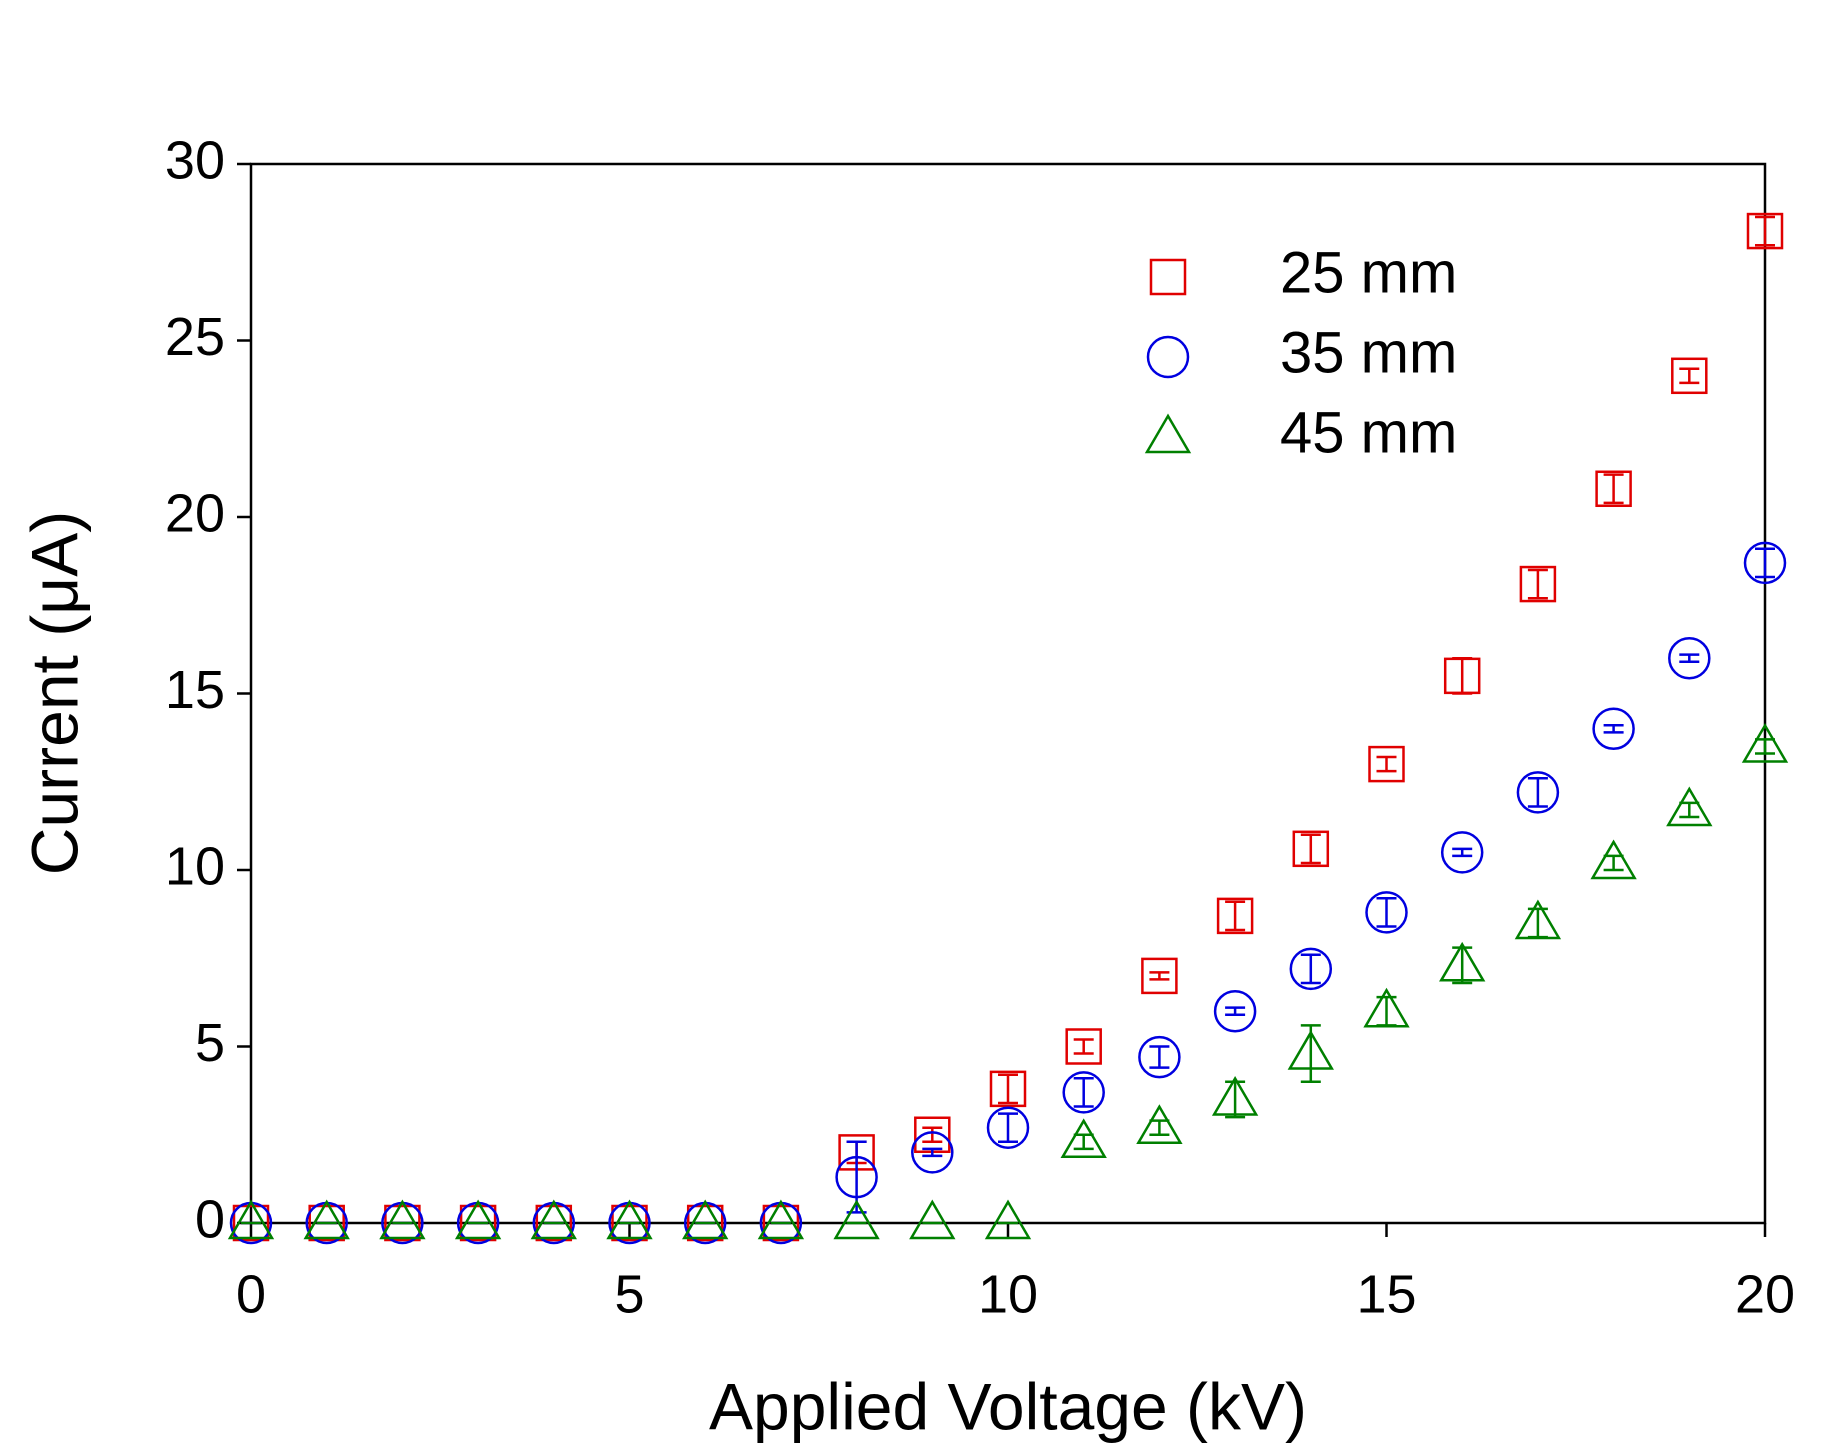  What do you see at coordinates (1368, 352) in the screenshot?
I see `legend-label: 35 mm` at bounding box center [1368, 352].